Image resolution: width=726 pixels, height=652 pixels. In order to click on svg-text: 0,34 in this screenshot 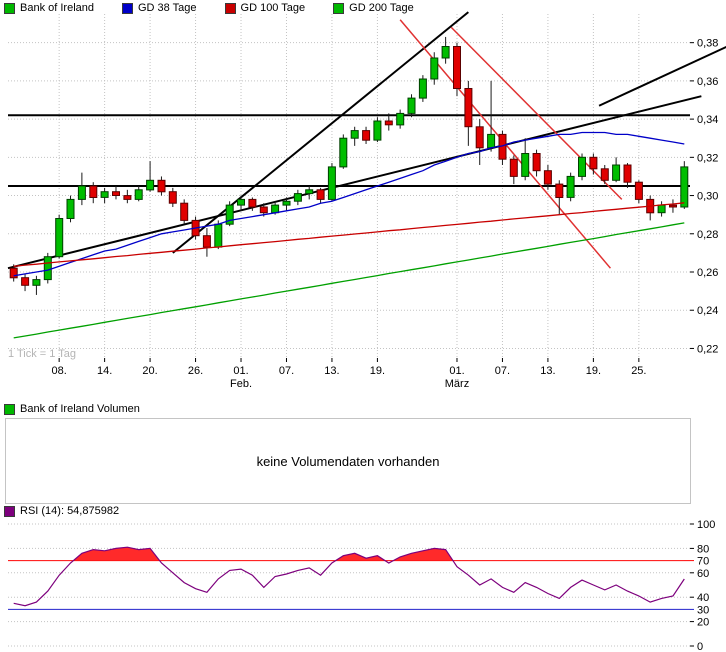, I will do `click(707, 120)`.